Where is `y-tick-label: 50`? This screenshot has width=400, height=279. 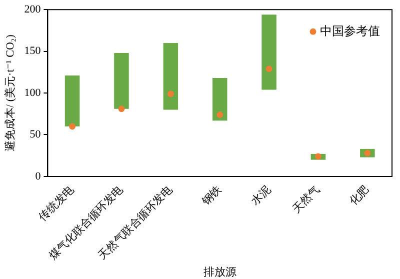 y-tick-label: 50 is located at coordinates (36, 134).